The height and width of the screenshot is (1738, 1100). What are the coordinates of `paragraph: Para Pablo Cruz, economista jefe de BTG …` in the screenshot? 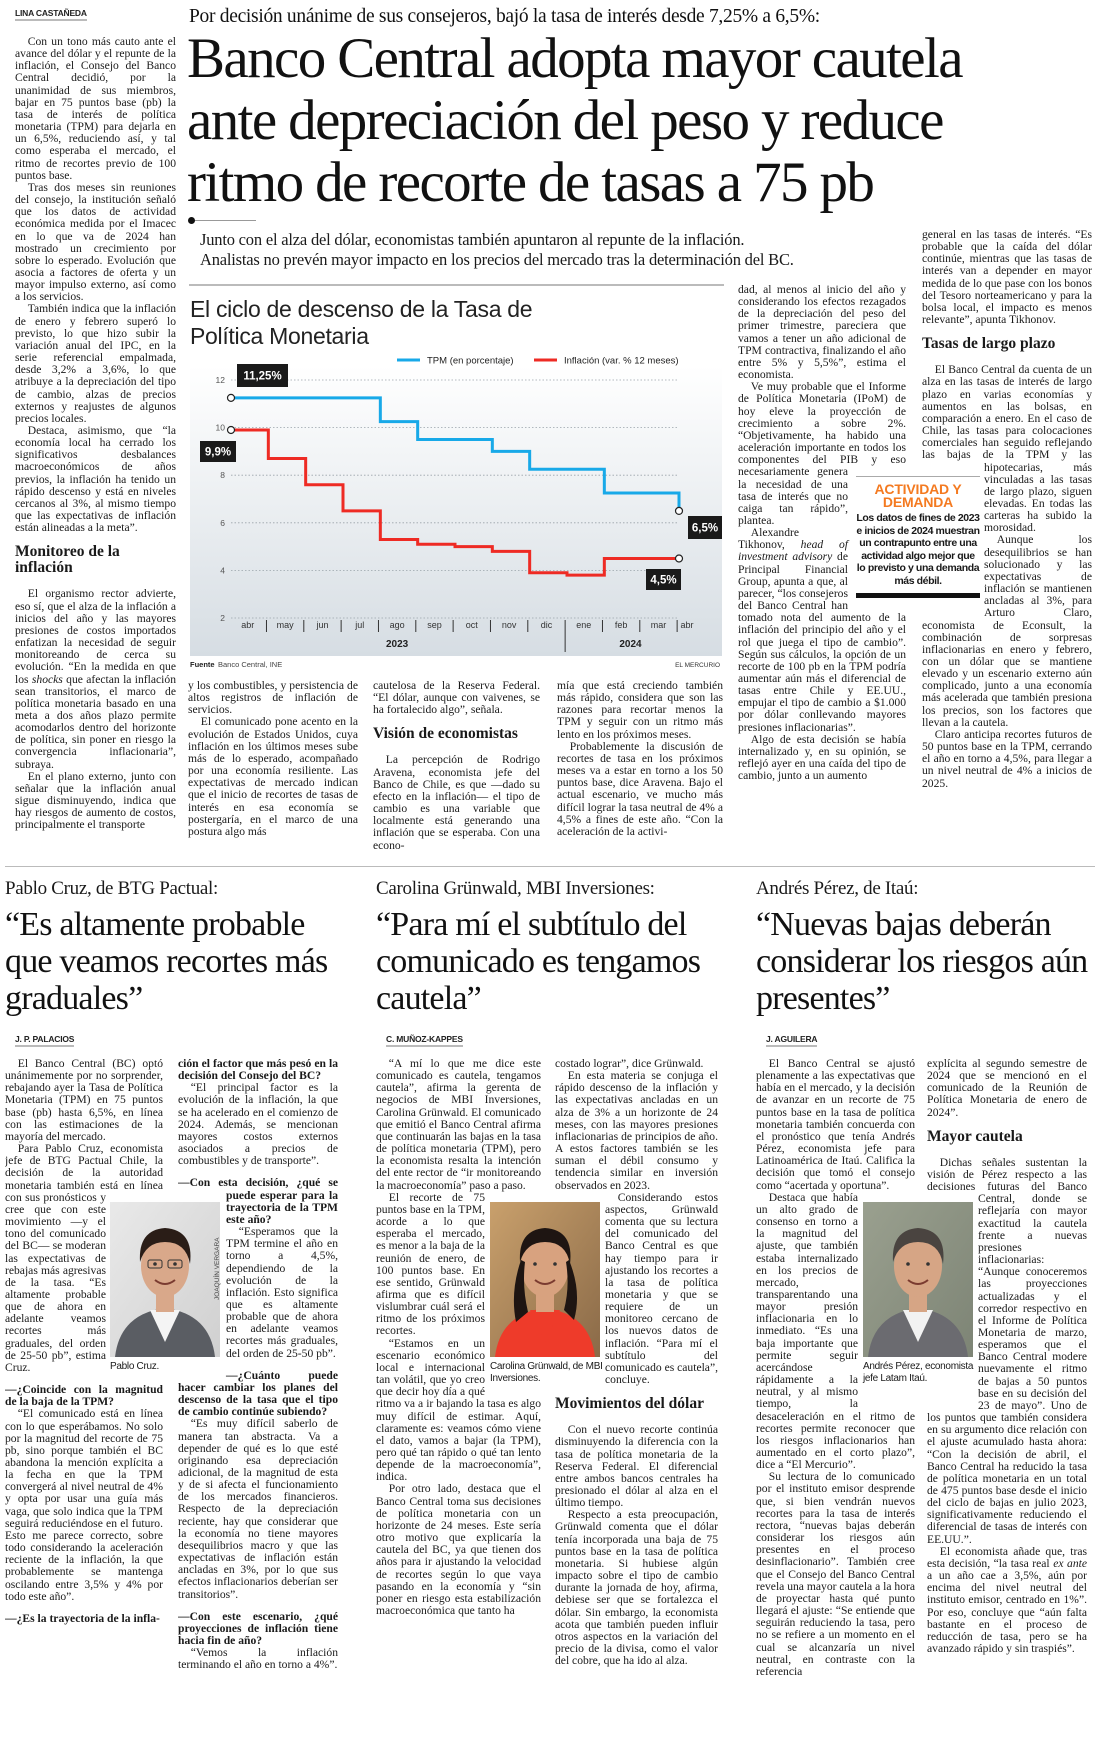 It's located at (84, 1258).